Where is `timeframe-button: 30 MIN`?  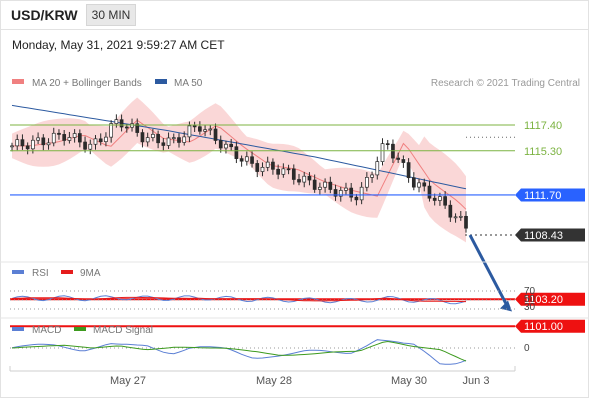 timeframe-button: 30 MIN is located at coordinates (111, 15).